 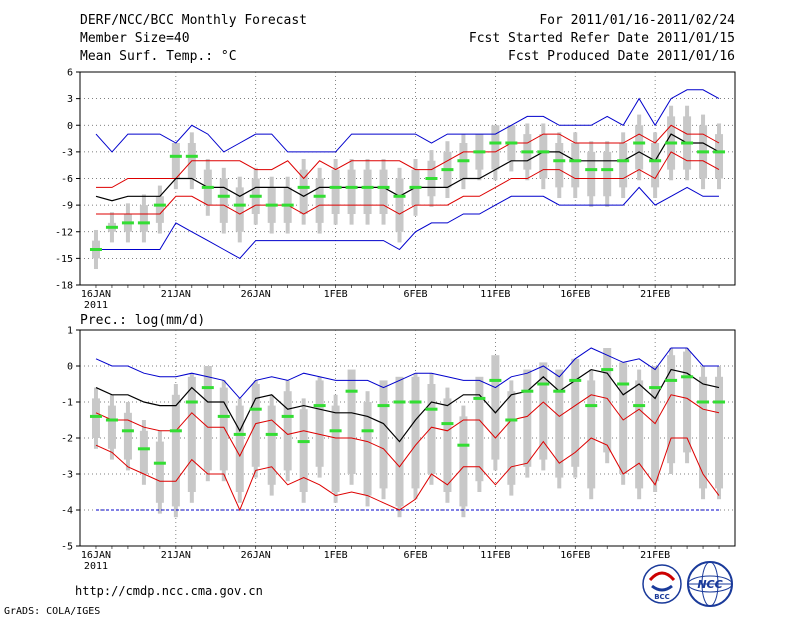 I want to click on y-tick-label: -4, so click(x=67, y=511).